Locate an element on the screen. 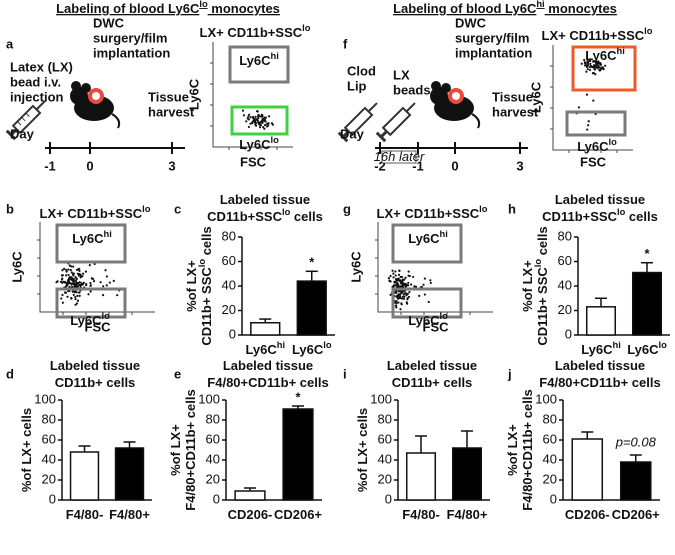  flow-title: LX+ CD11b+SSClo is located at coordinates (432, 212).